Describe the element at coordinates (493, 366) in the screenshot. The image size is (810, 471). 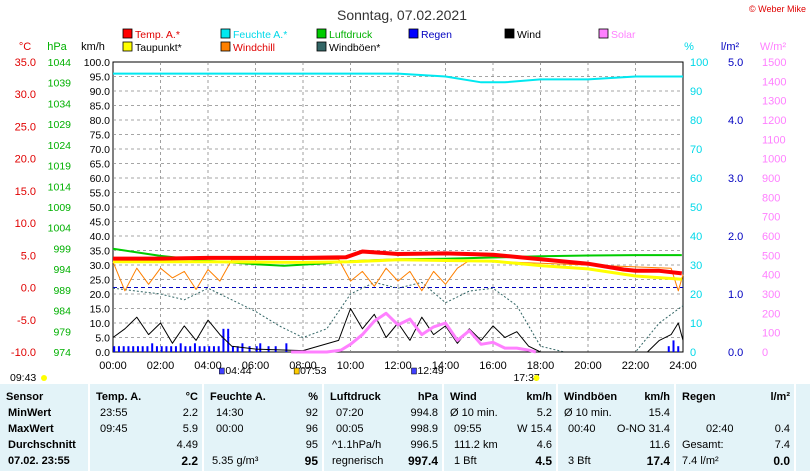
I see `x-tick-label: 16:00` at that location.